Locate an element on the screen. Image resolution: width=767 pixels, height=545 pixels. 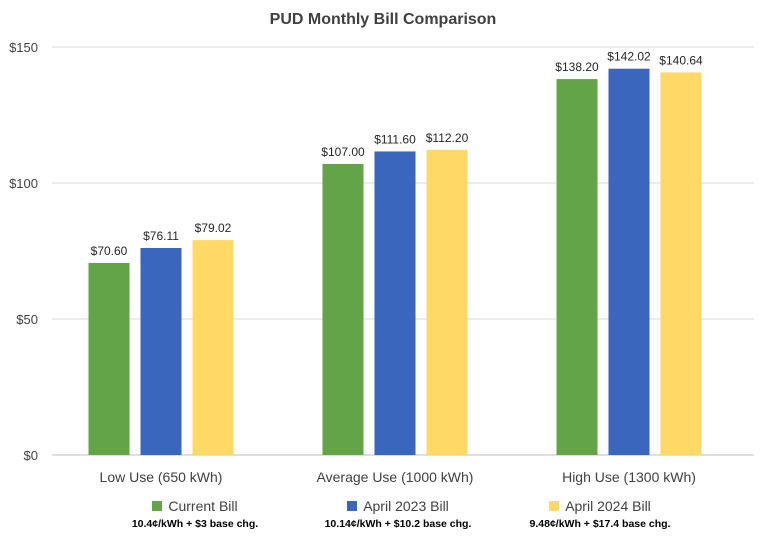
y-axis-ticks: $0 $50 $100 $150 is located at coordinates (23, 251).